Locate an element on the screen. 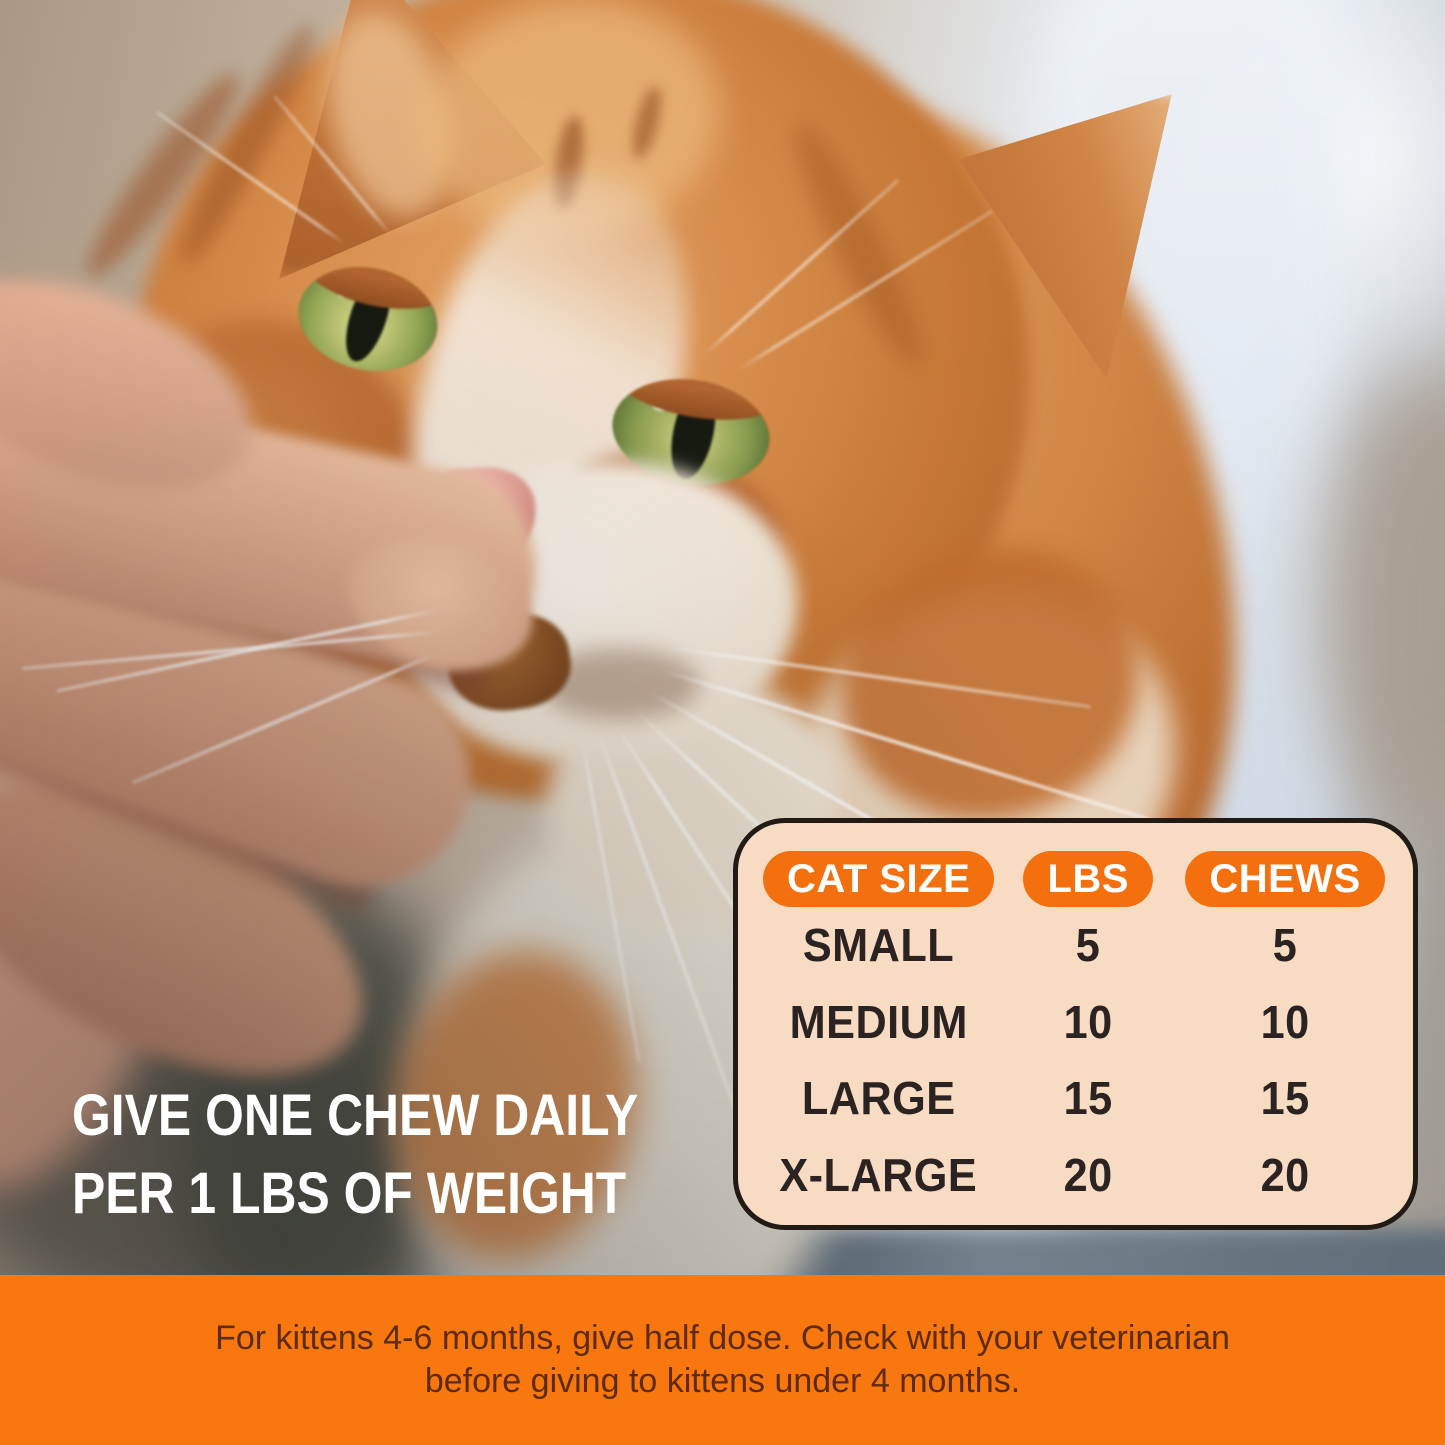  column-header-chews: CHEWS is located at coordinates (1285, 879).